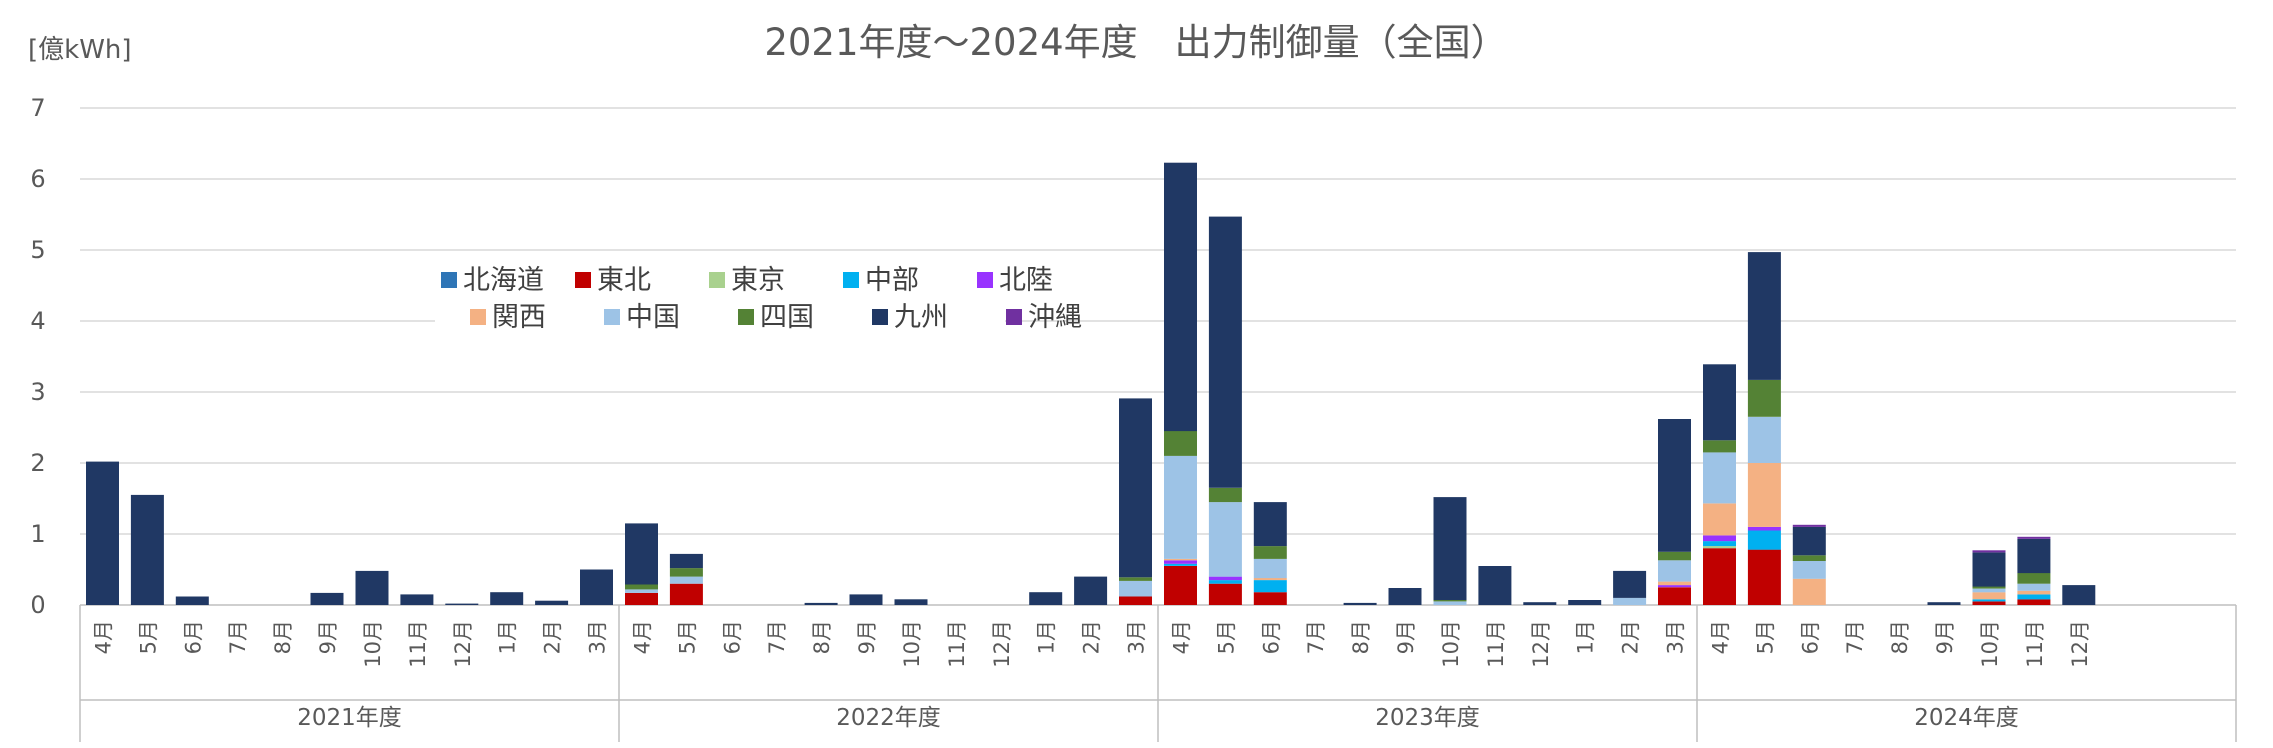 The image size is (2273, 748). Describe the element at coordinates (1026, 280) in the screenshot. I see `legend-label: 北陸` at that location.